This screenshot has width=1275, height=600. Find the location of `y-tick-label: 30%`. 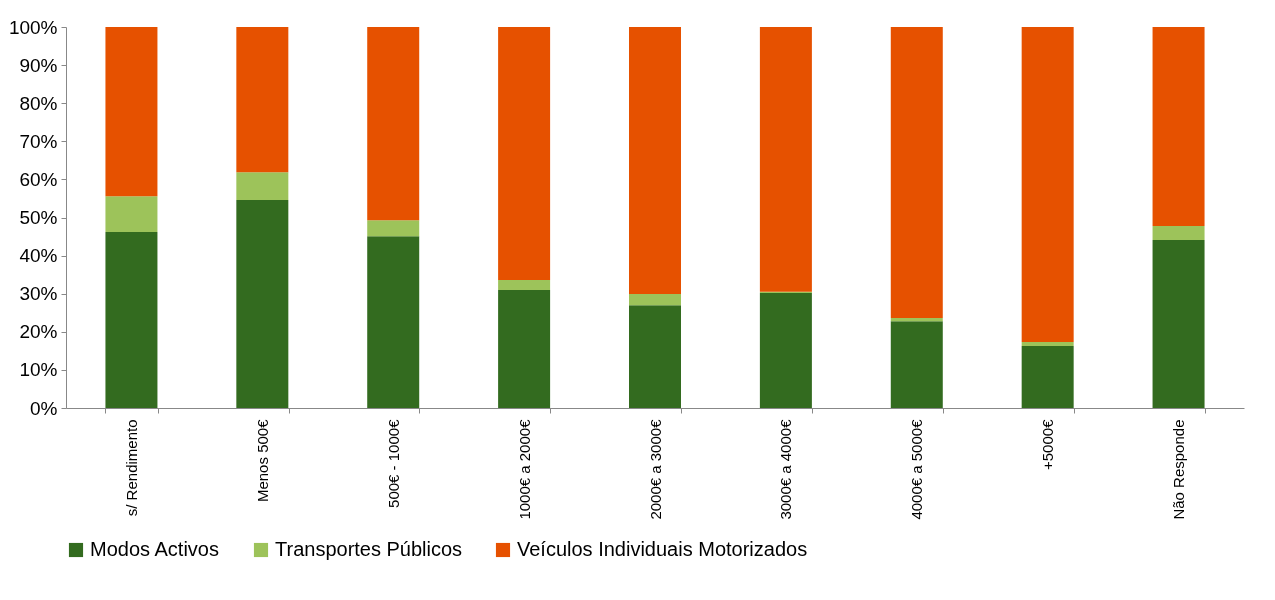

y-tick-label: 30% is located at coordinates (38, 294).